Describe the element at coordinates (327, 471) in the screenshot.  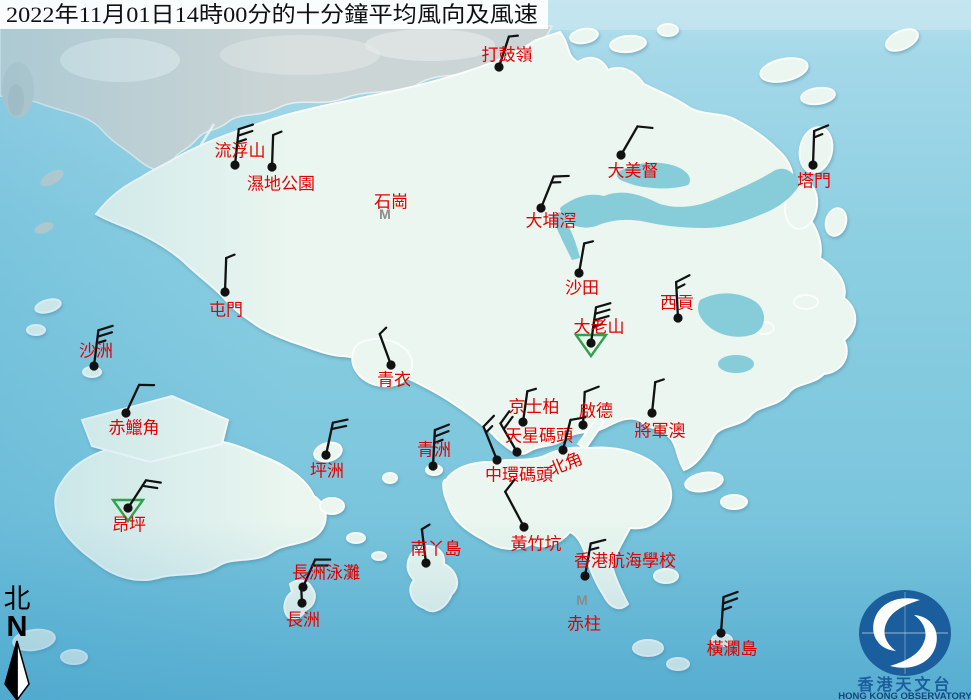
I see `station-label-peng-chau: 坪洲` at that location.